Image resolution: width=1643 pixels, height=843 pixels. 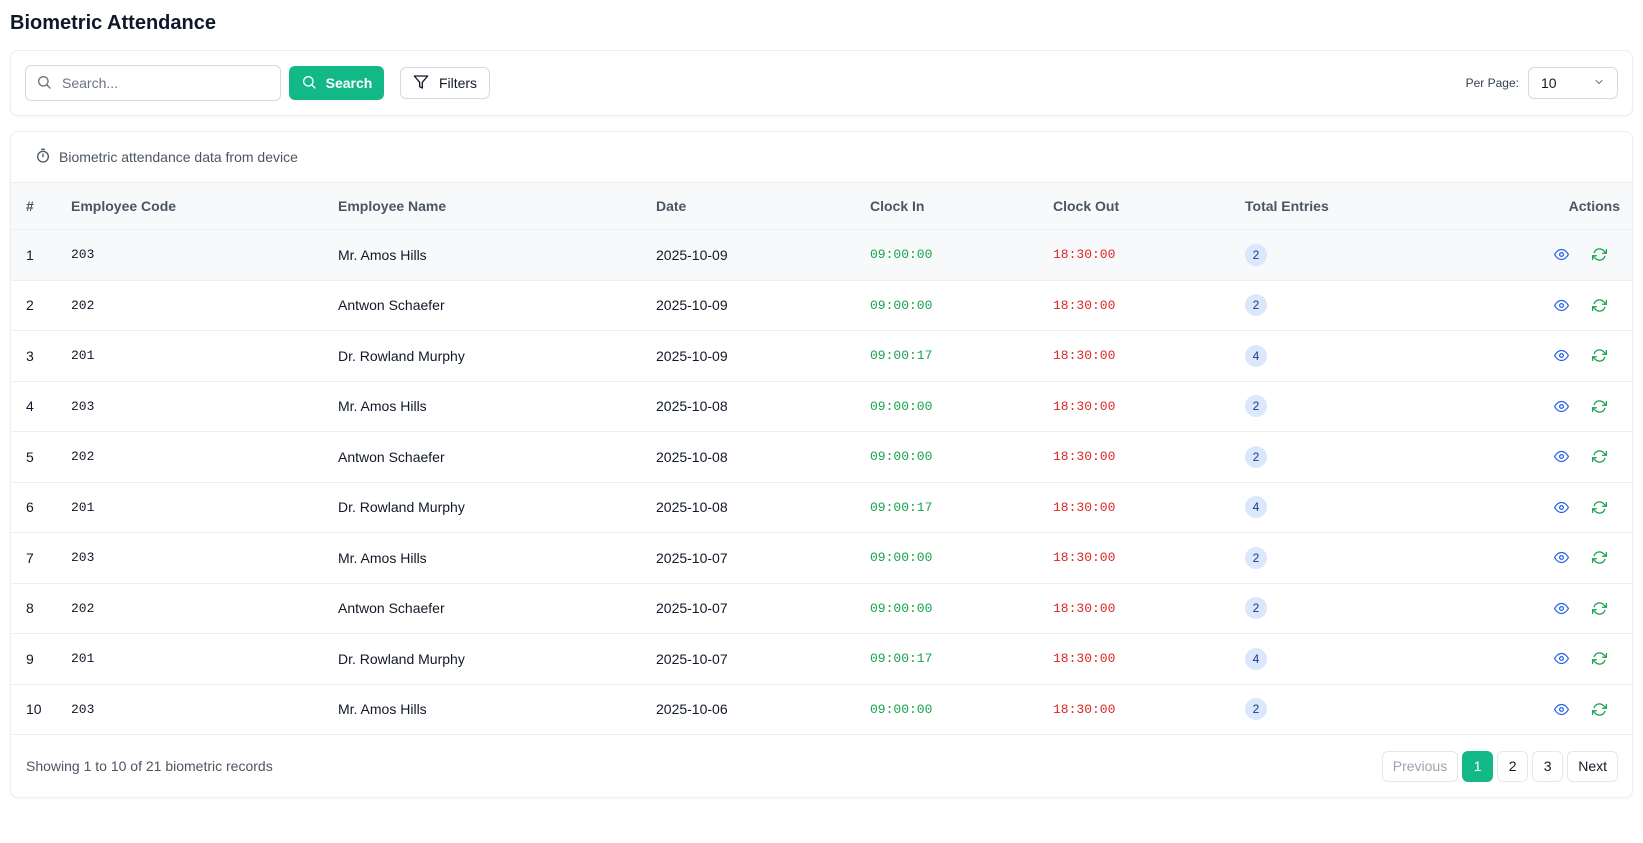 What do you see at coordinates (162, 83) in the screenshot?
I see `search-input` at bounding box center [162, 83].